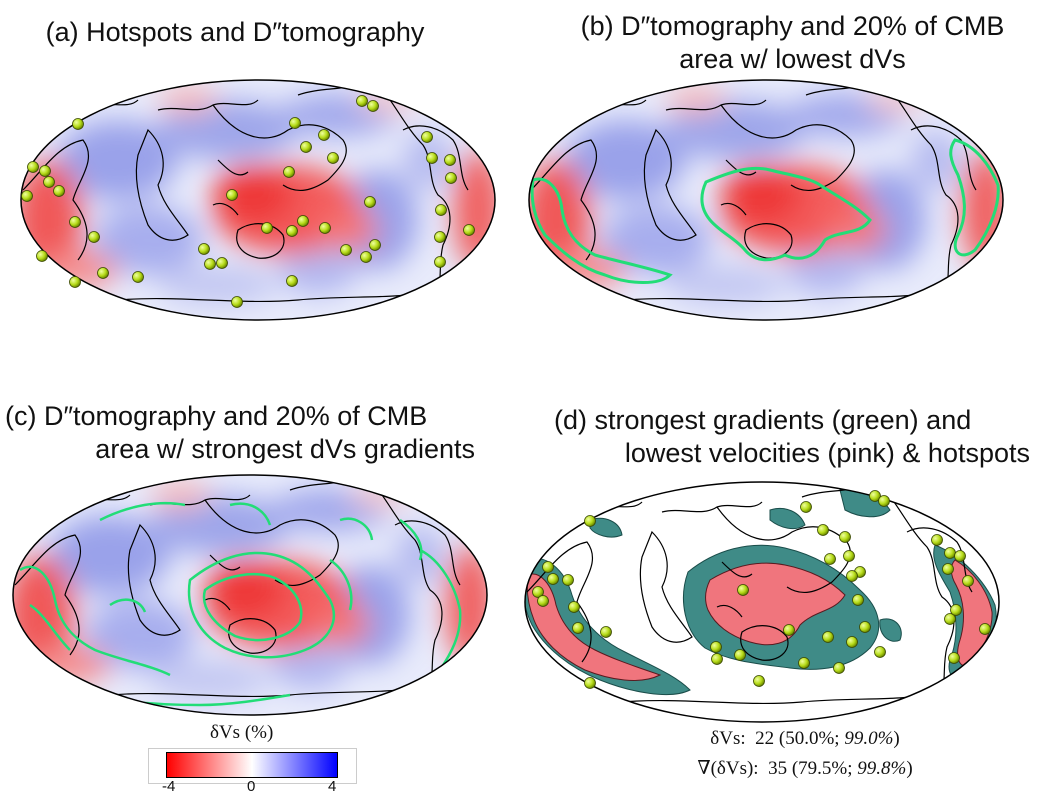  What do you see at coordinates (216, 416) in the screenshot?
I see `panel-c-title-line1: (c) D″tomography and 20% of CMB` at bounding box center [216, 416].